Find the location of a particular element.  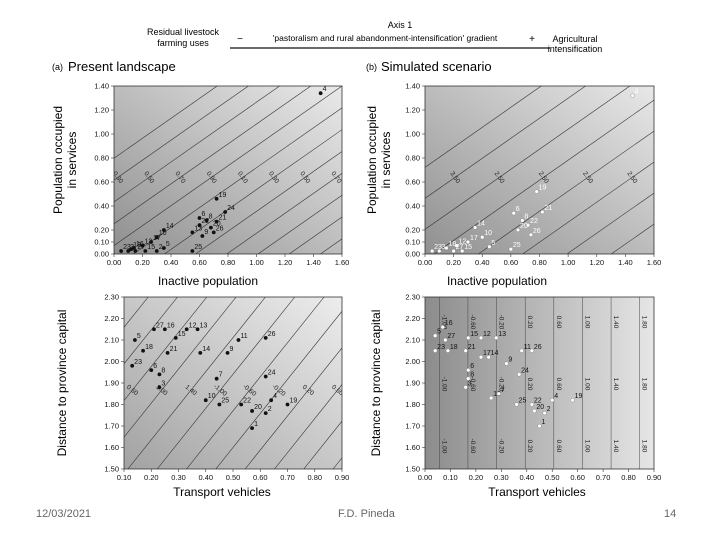

data-point-label-b-25: 25 is located at coordinates (517, 245).